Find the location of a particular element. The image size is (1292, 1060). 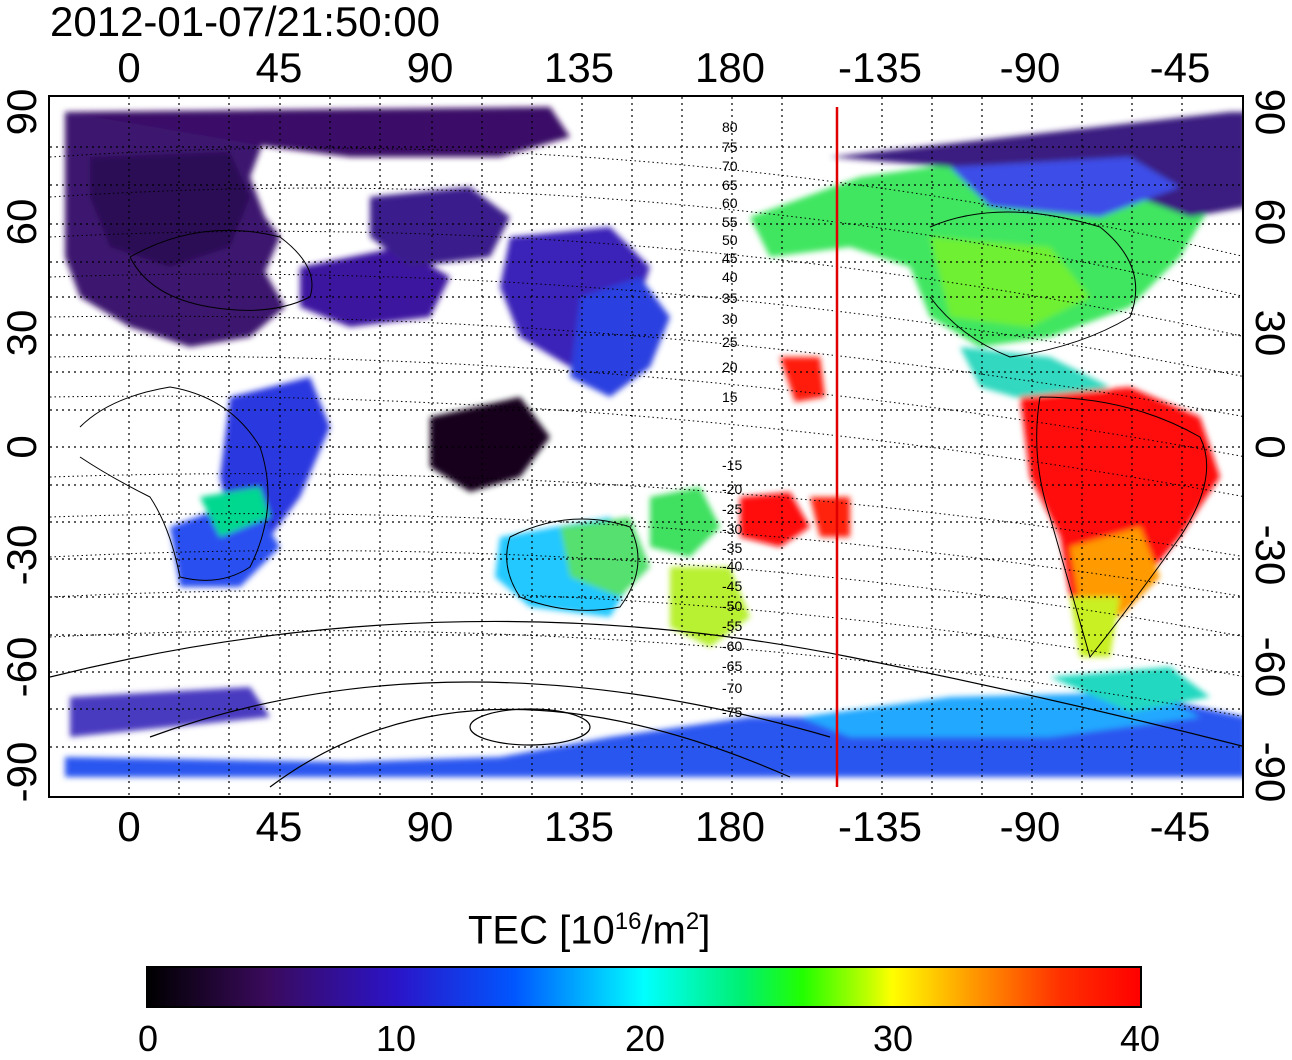

bottom-x-tick: 90 is located at coordinates (430, 826).